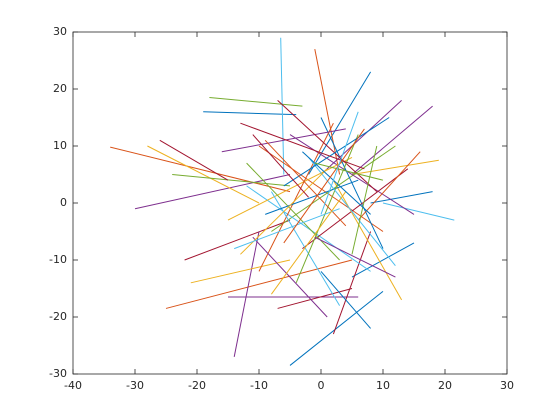 This screenshot has height=420, width=560. What do you see at coordinates (135, 385) in the screenshot?
I see `x-tick-label: -30` at bounding box center [135, 385].